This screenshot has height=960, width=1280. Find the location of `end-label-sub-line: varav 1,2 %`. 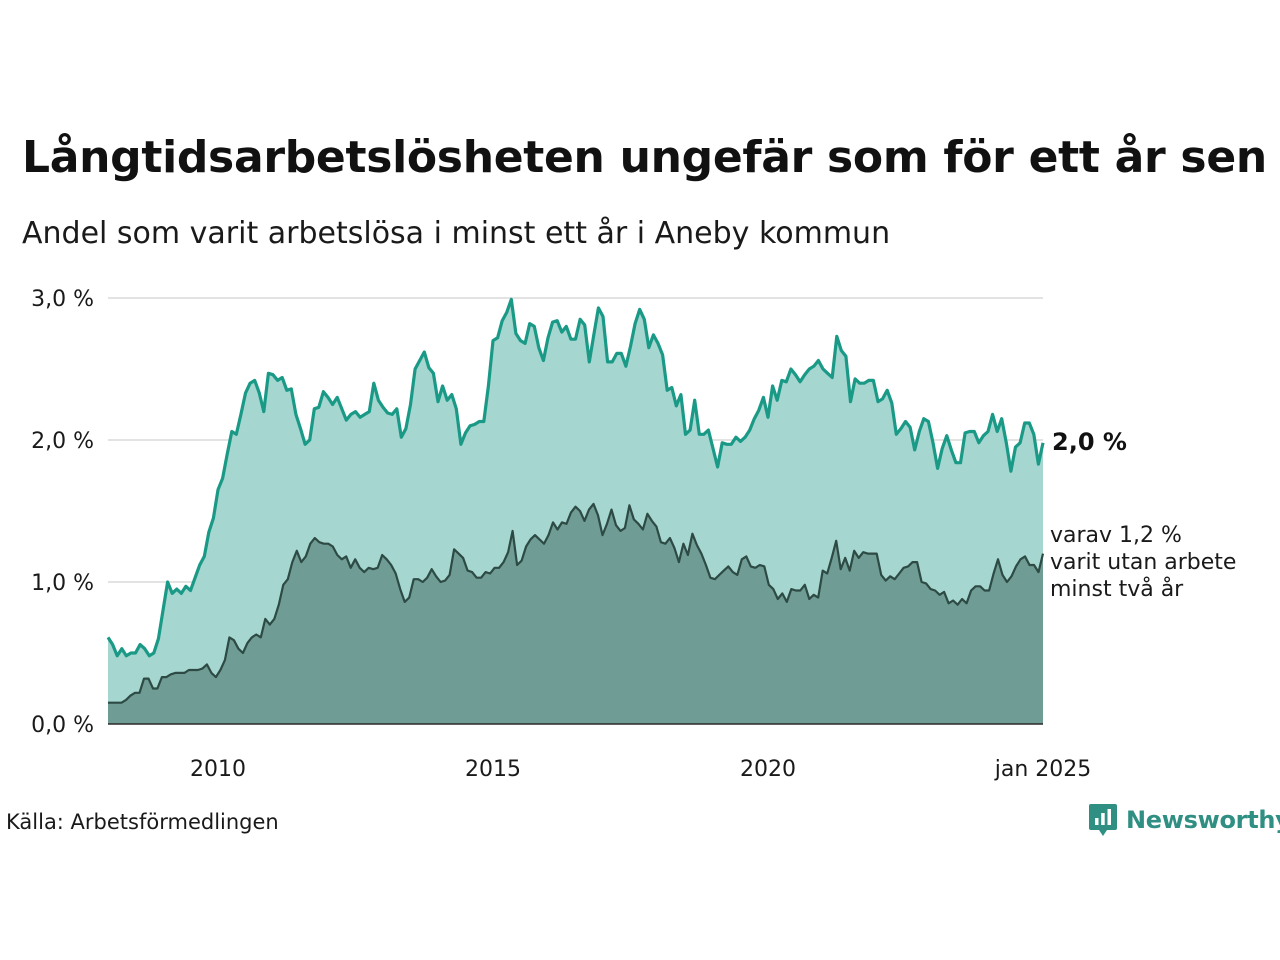

end-label-sub-line: varav 1,2 % is located at coordinates (1116, 535).